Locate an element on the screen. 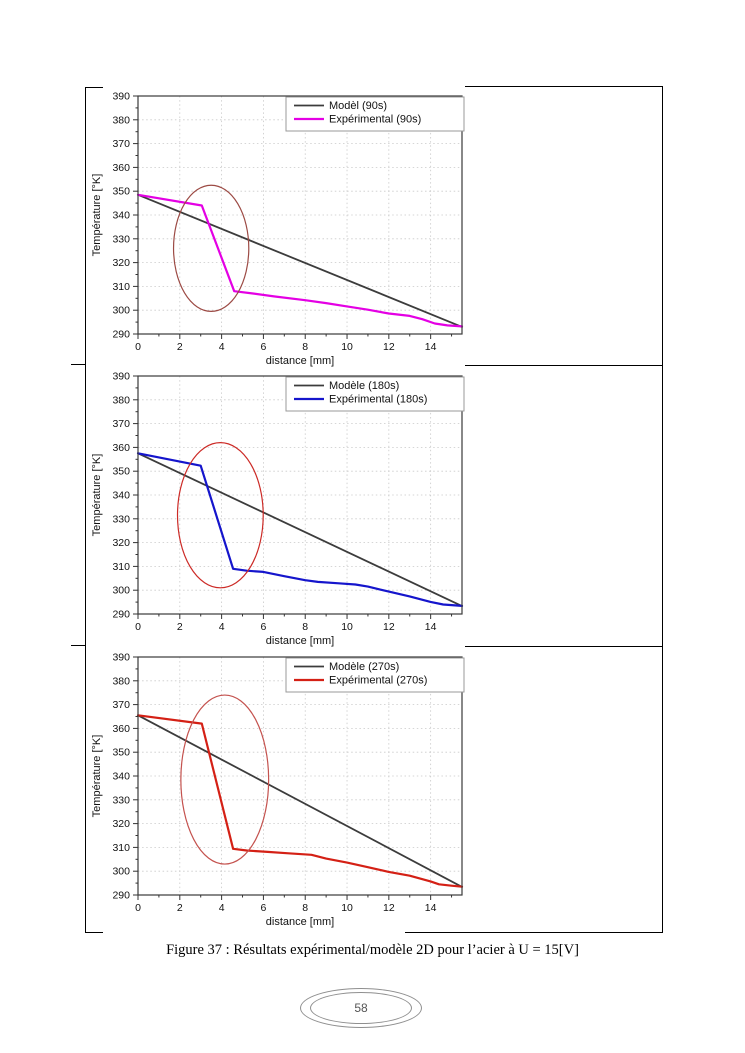 The width and height of the screenshot is (745, 1053). frame-left-tick-row2 is located at coordinates (78, 645).